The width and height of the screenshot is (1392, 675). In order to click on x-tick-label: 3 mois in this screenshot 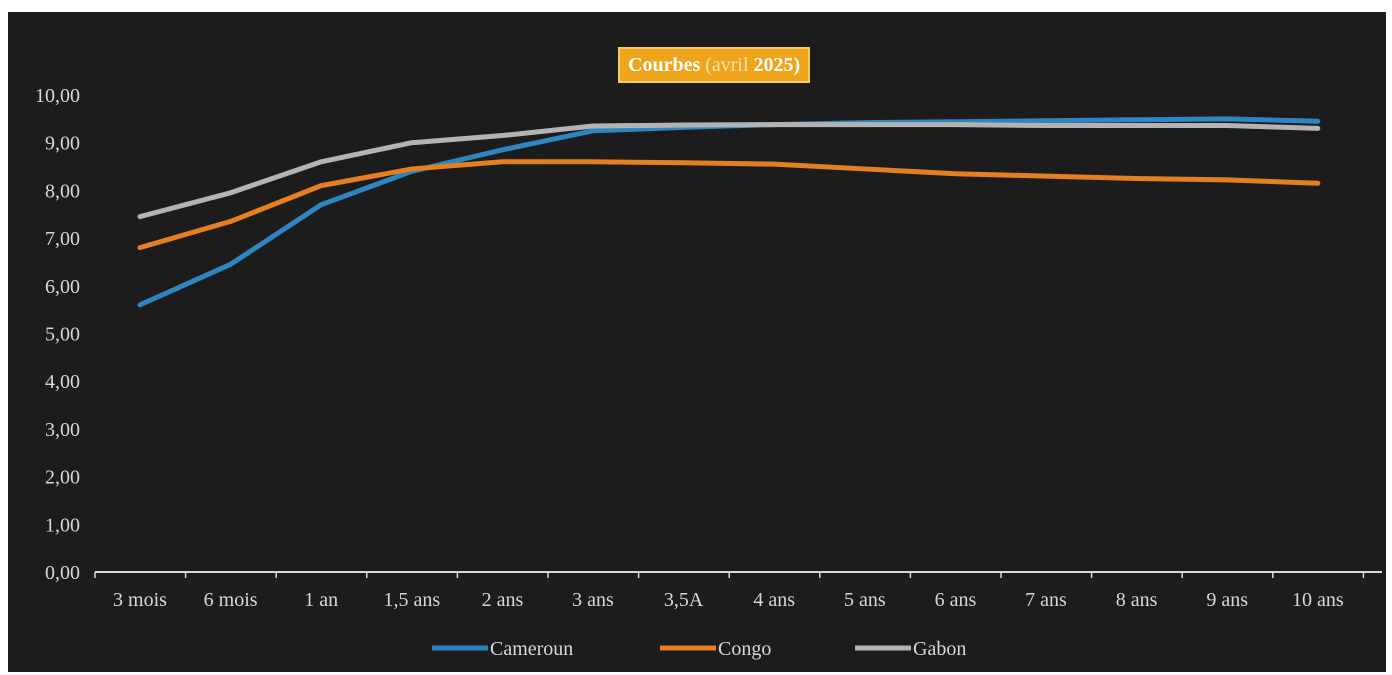, I will do `click(140, 600)`.